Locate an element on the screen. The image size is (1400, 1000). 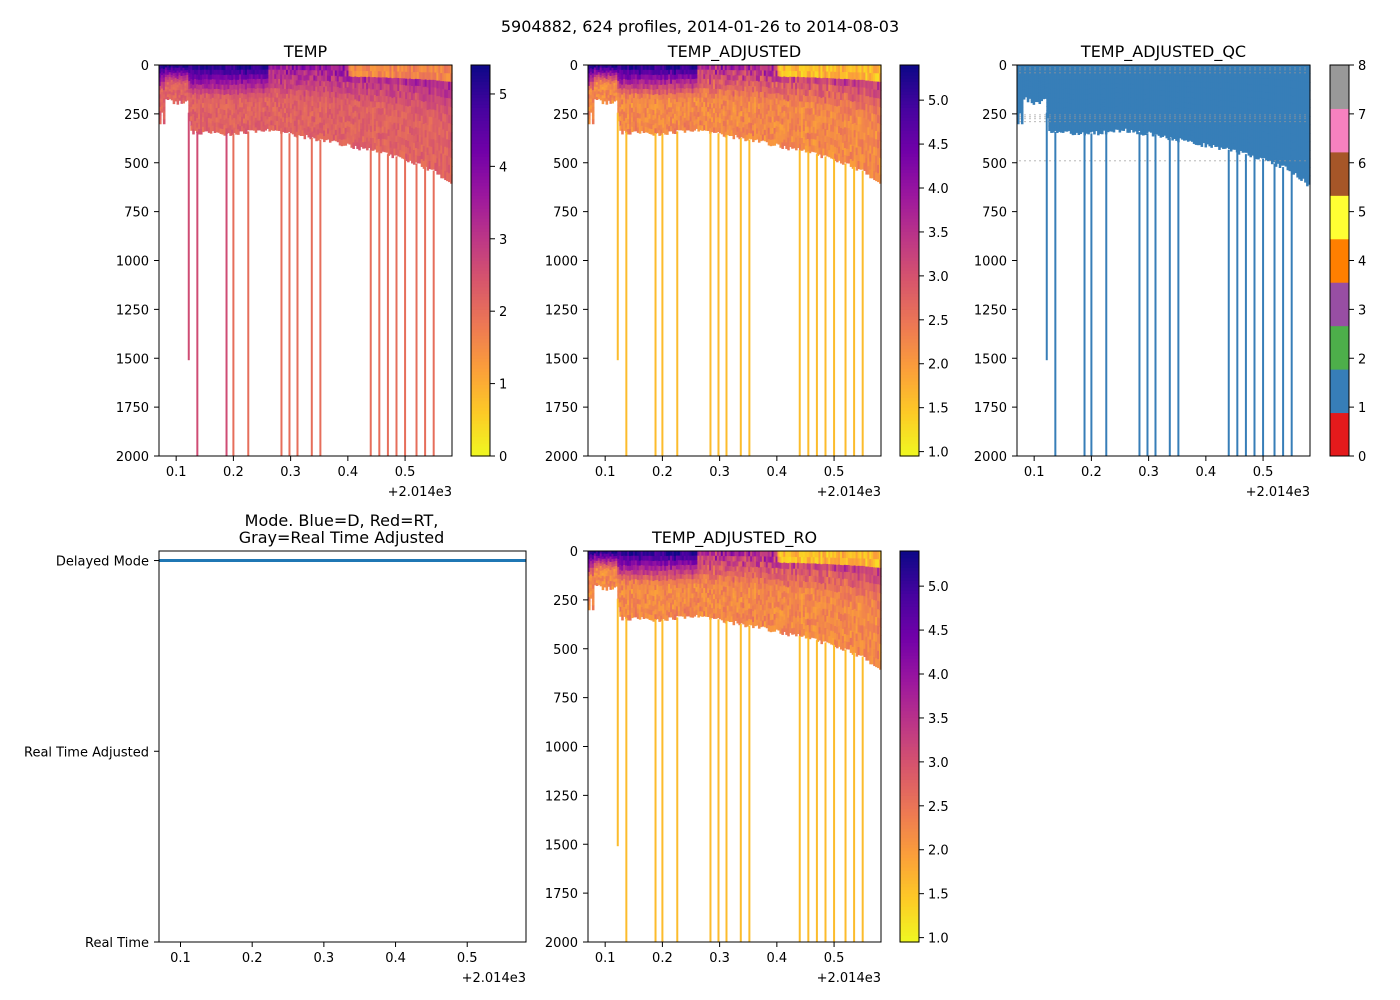
colorbar-tick-label: 3.0 is located at coordinates (938, 277).